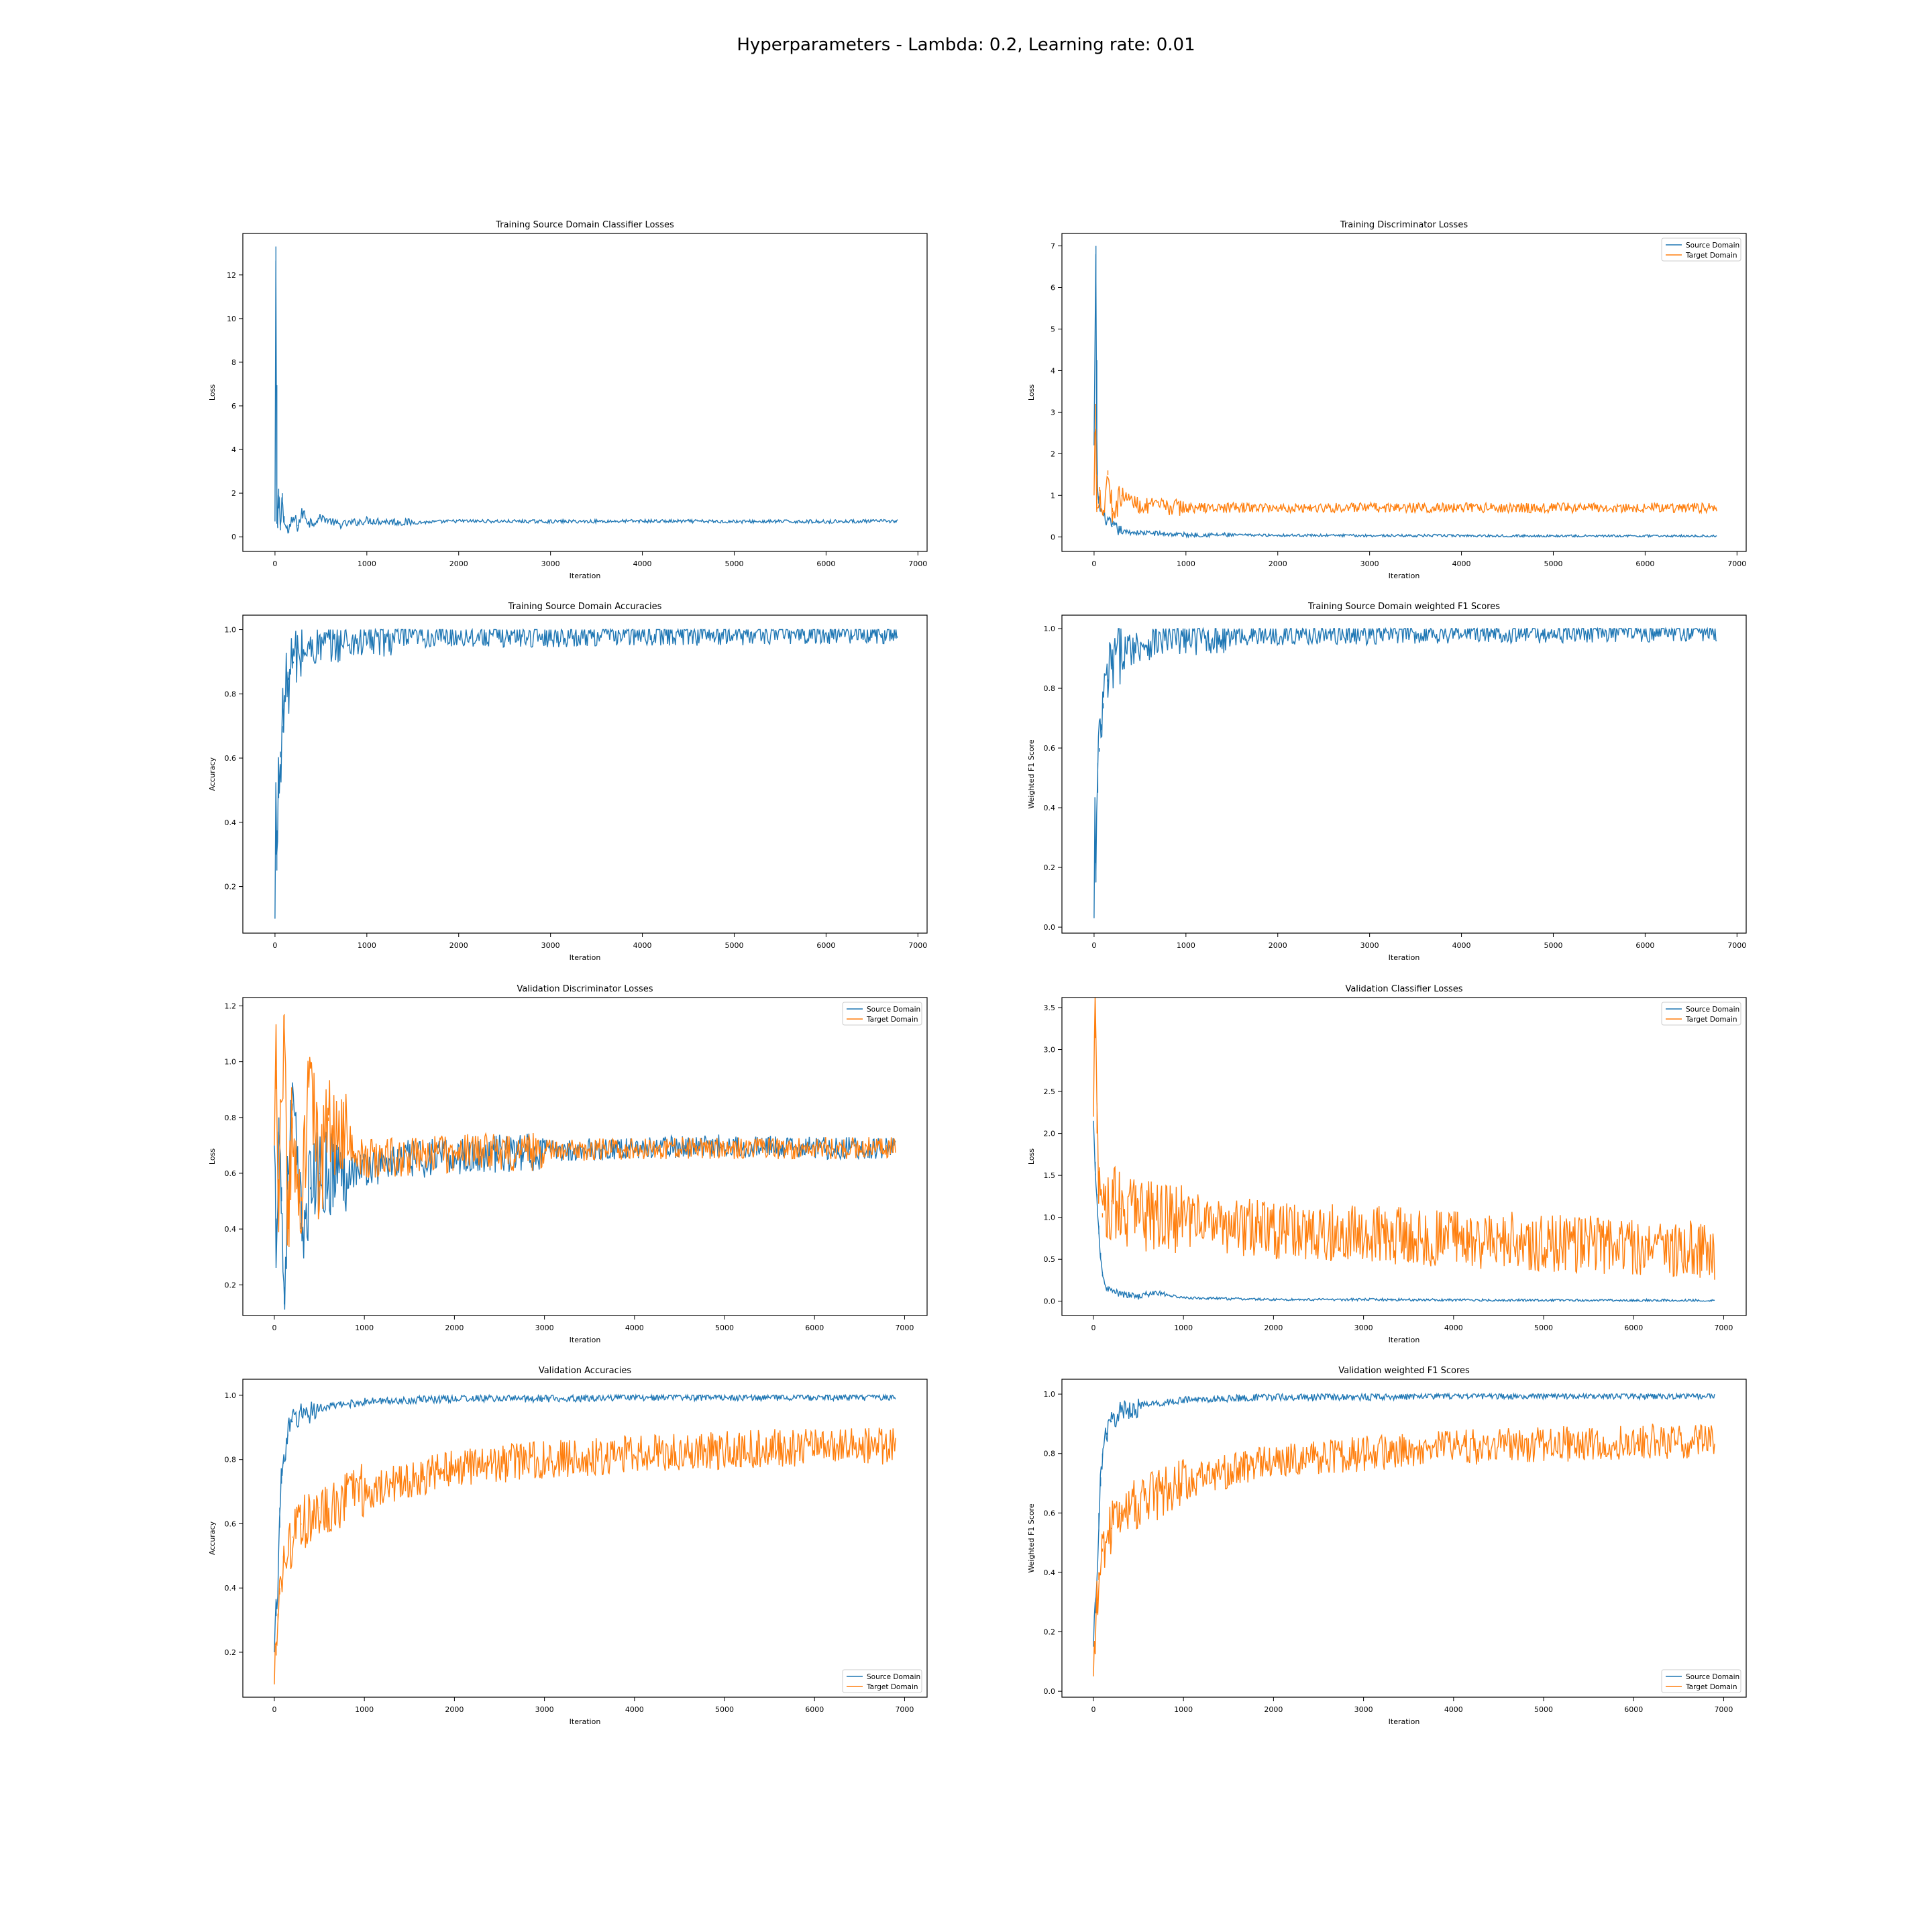 The image size is (1932, 1932). I want to click on subplot-title: Validation weighted F1 Scores, so click(1404, 1371).